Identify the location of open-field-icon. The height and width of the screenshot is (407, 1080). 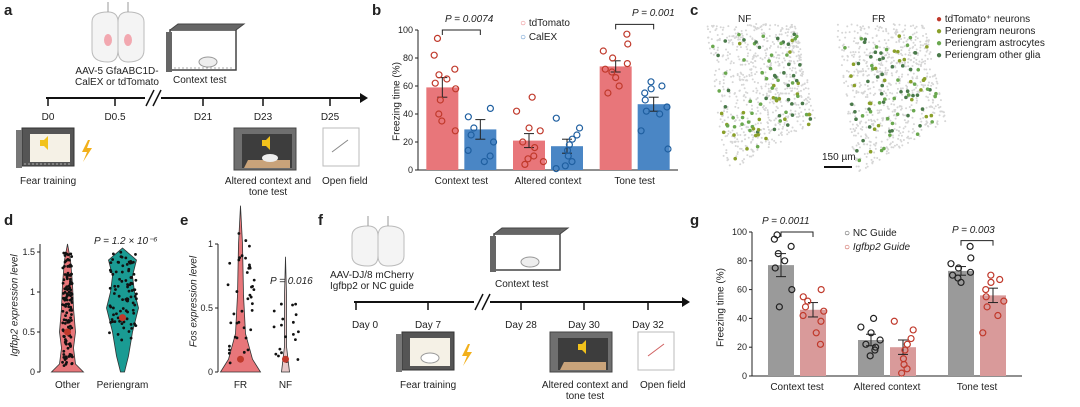
(656, 351).